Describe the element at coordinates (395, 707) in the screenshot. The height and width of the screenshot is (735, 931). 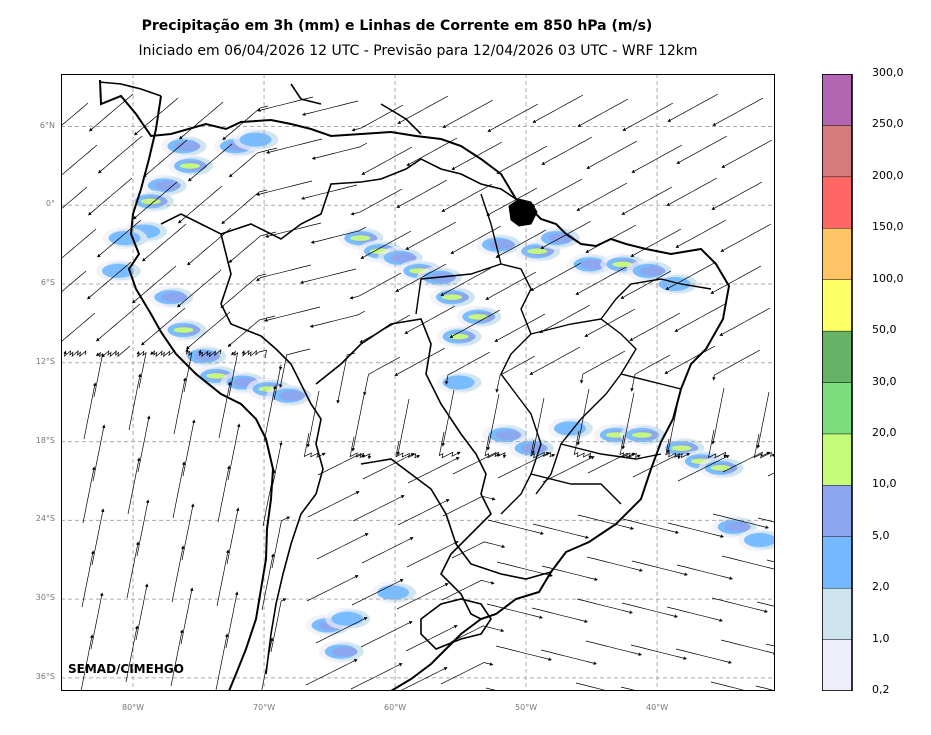
I see `lon-tick-label: 60°W` at that location.